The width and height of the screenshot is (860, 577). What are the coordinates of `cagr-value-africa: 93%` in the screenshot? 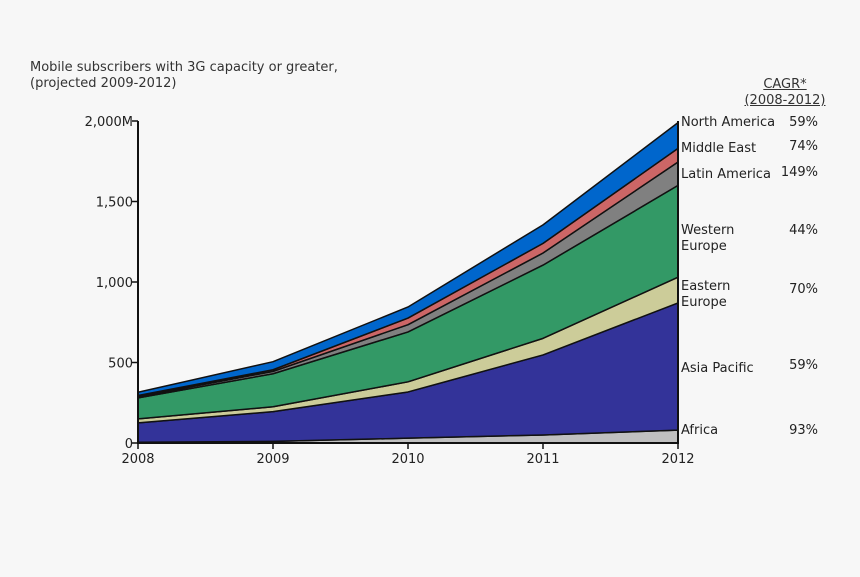 It's located at (803, 430).